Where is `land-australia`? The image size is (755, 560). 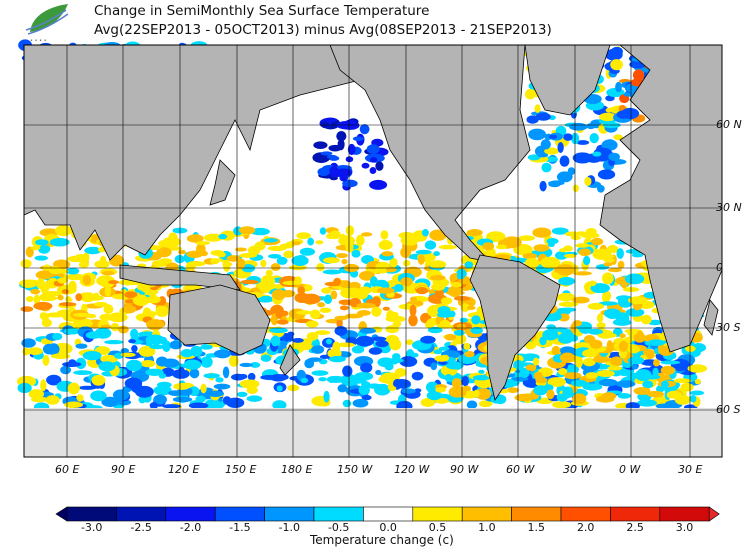 land-australia is located at coordinates (219, 320).